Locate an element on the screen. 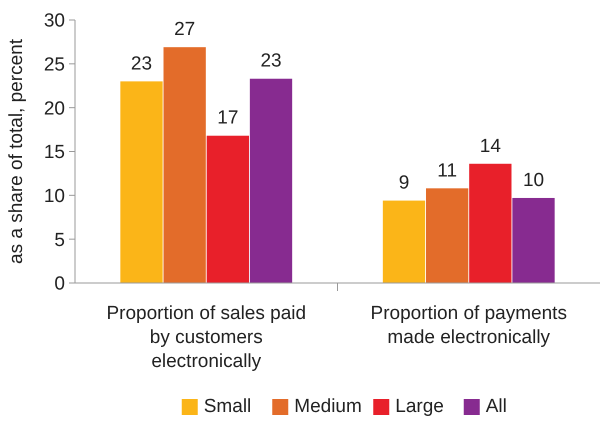  y-tick-label: 5 is located at coordinates (59, 240).